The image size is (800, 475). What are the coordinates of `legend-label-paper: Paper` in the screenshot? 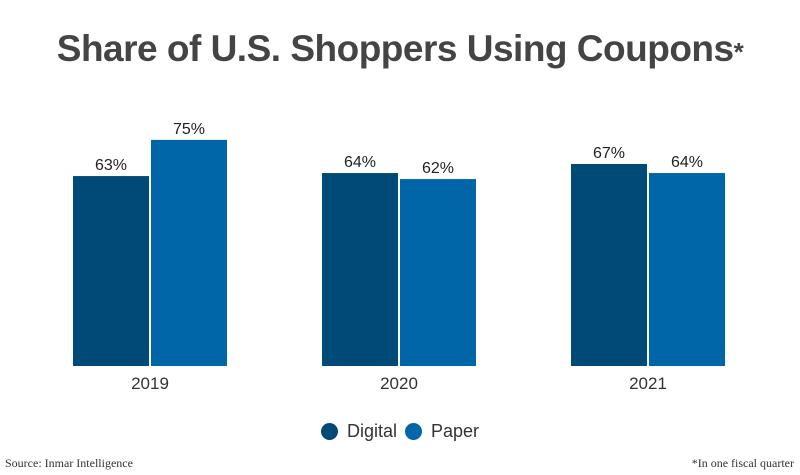 It's located at (455, 431).